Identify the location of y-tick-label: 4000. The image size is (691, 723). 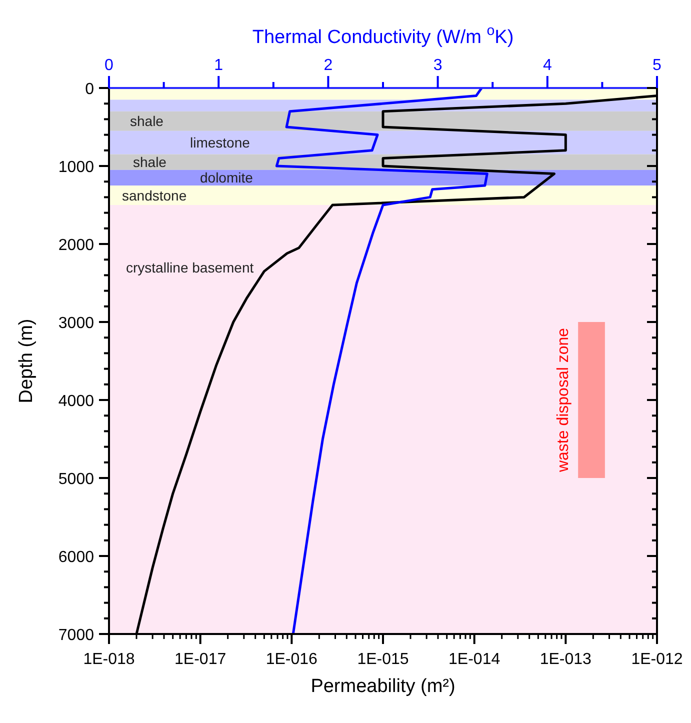
(76, 401).